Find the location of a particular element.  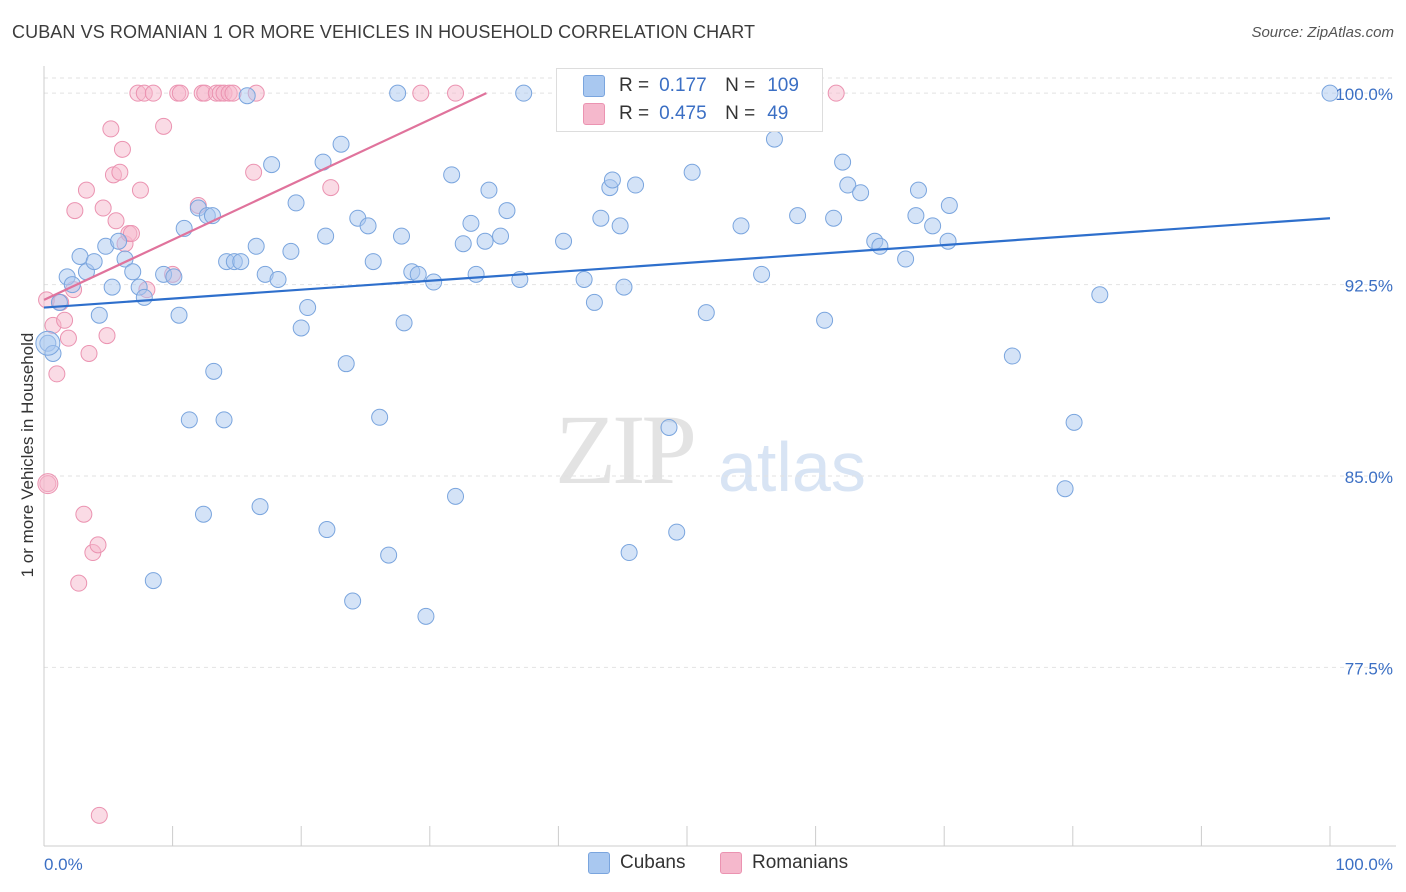

legend-label-cubans: Cubans is located at coordinates (653, 862).